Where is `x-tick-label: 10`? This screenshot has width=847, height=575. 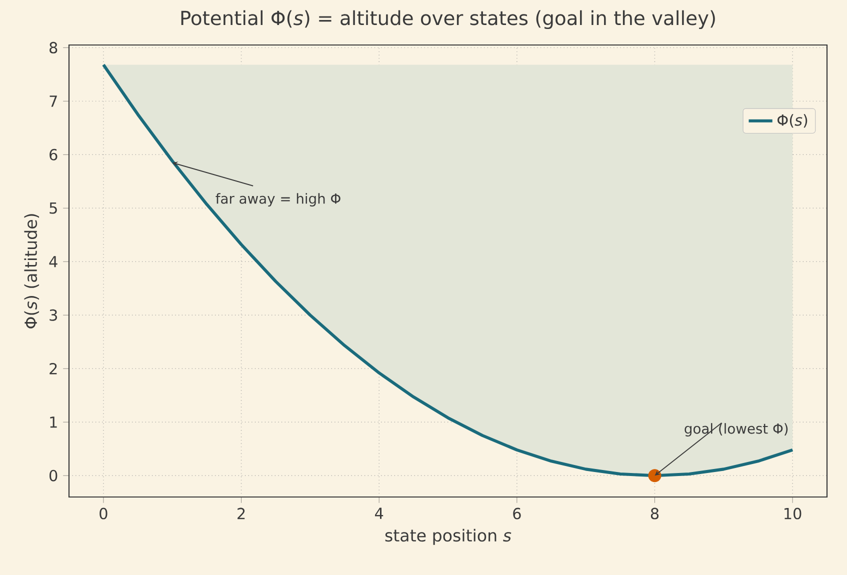
x-tick-label: 10 is located at coordinates (793, 514).